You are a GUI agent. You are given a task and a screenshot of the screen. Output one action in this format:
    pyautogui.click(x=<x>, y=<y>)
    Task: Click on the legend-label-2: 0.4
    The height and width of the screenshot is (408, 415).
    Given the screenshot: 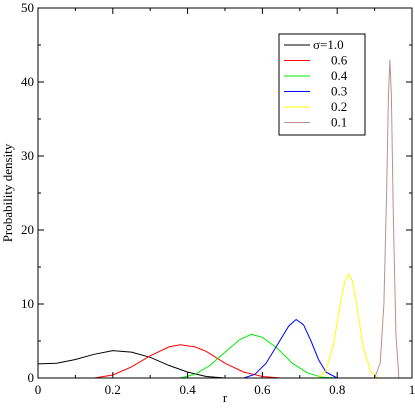 What is the action you would take?
    pyautogui.click(x=339, y=75)
    